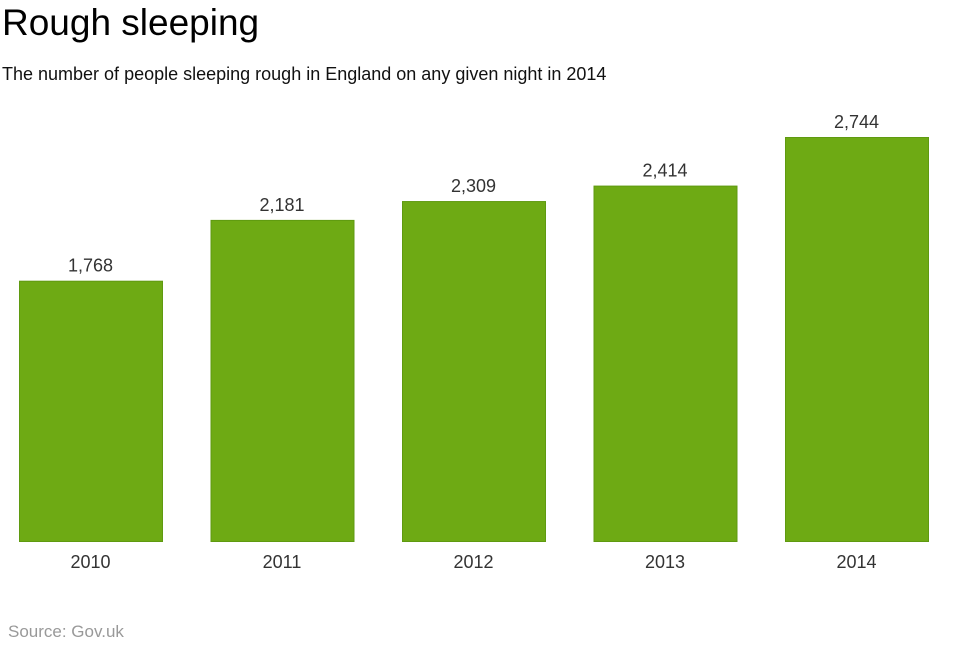 The height and width of the screenshot is (653, 980). What do you see at coordinates (281, 205) in the screenshot?
I see `data-label: 2,181` at bounding box center [281, 205].